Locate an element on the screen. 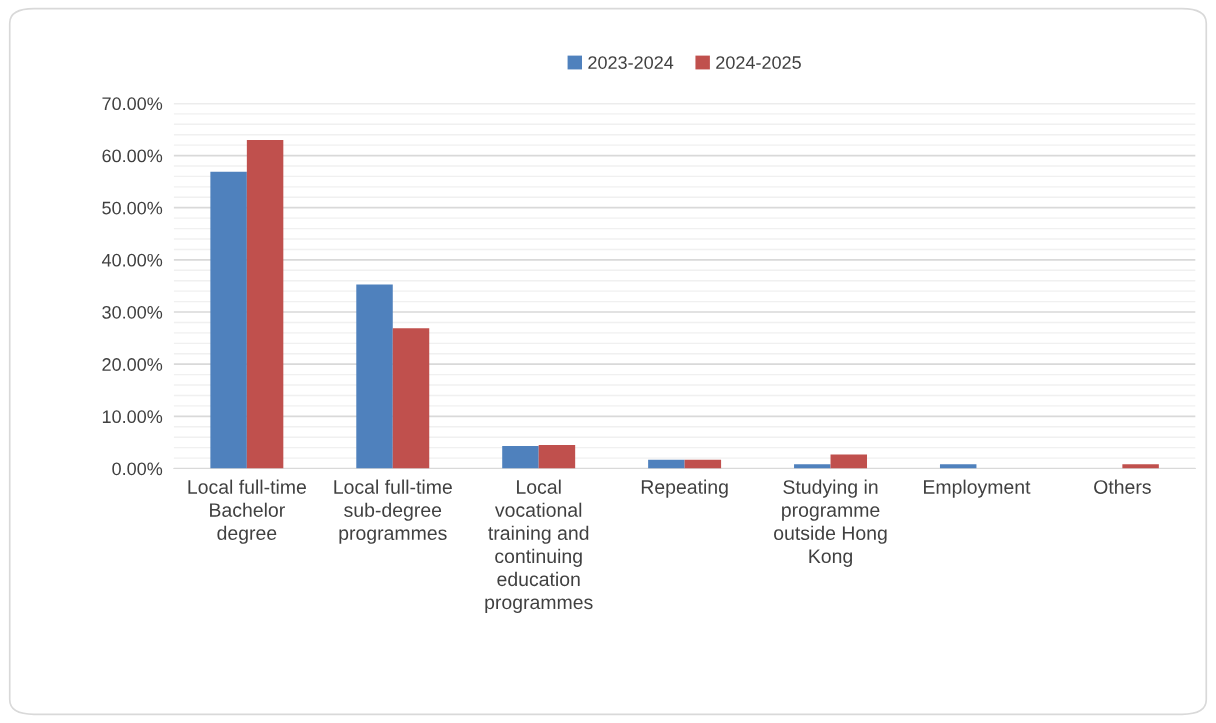  x-tick-label: Local vocational training and continuing education programmes is located at coordinates (539, 546).